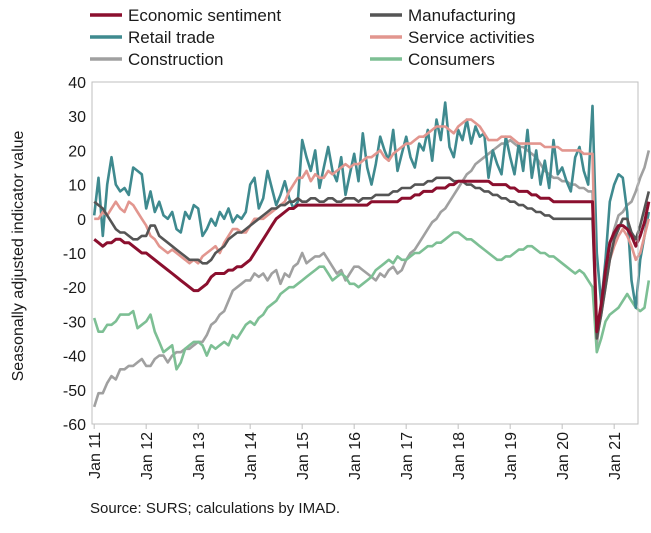 This screenshot has height=533, width=651. I want to click on legend-item-construction: Construction, so click(156, 59).